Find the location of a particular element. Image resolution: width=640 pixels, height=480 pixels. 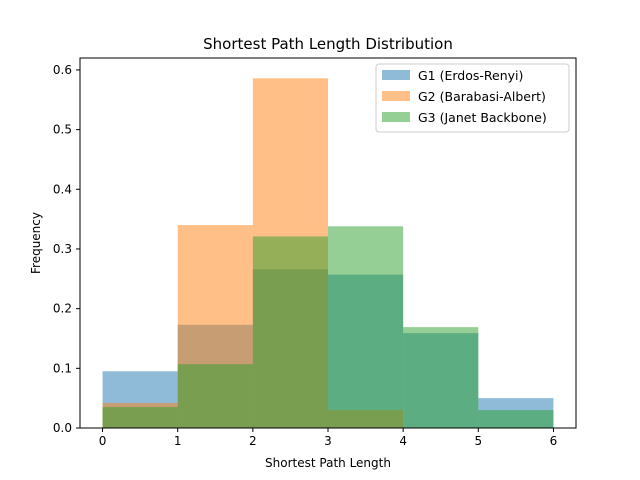

legend-label: G3 (Janet Backbone) is located at coordinates (482, 117).